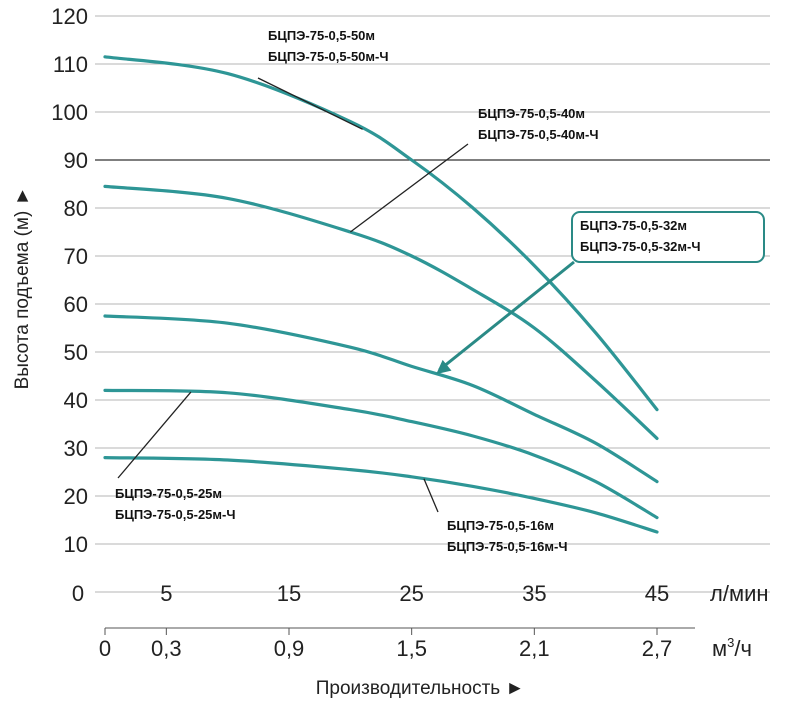  What do you see at coordinates (289, 593) in the screenshot?
I see `x-tick-label: 15` at bounding box center [289, 593].